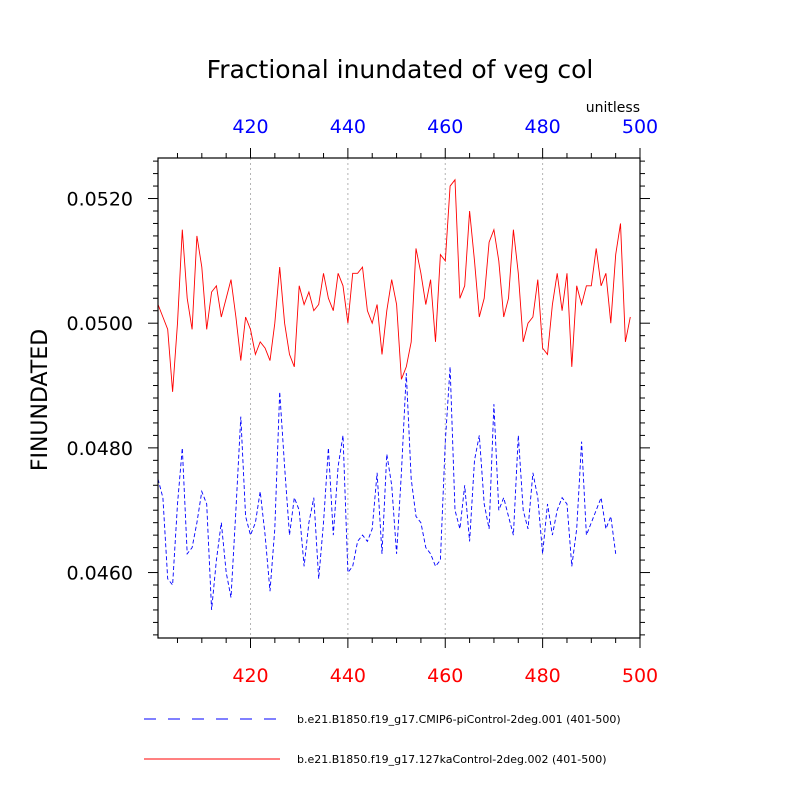  What do you see at coordinates (640, 676) in the screenshot?
I see `x-tick-label-bottom: 500` at bounding box center [640, 676].